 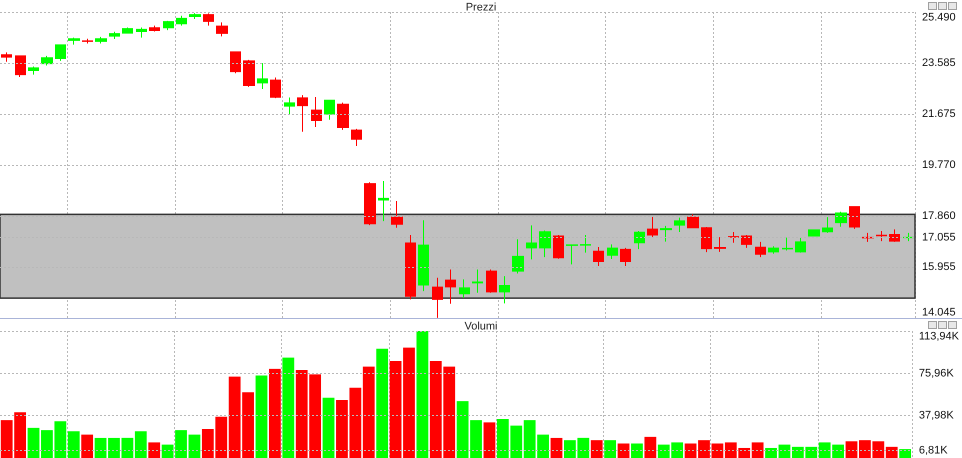 What do you see at coordinates (939, 336) in the screenshot?
I see `y-tick-label: 113,94K` at bounding box center [939, 336].